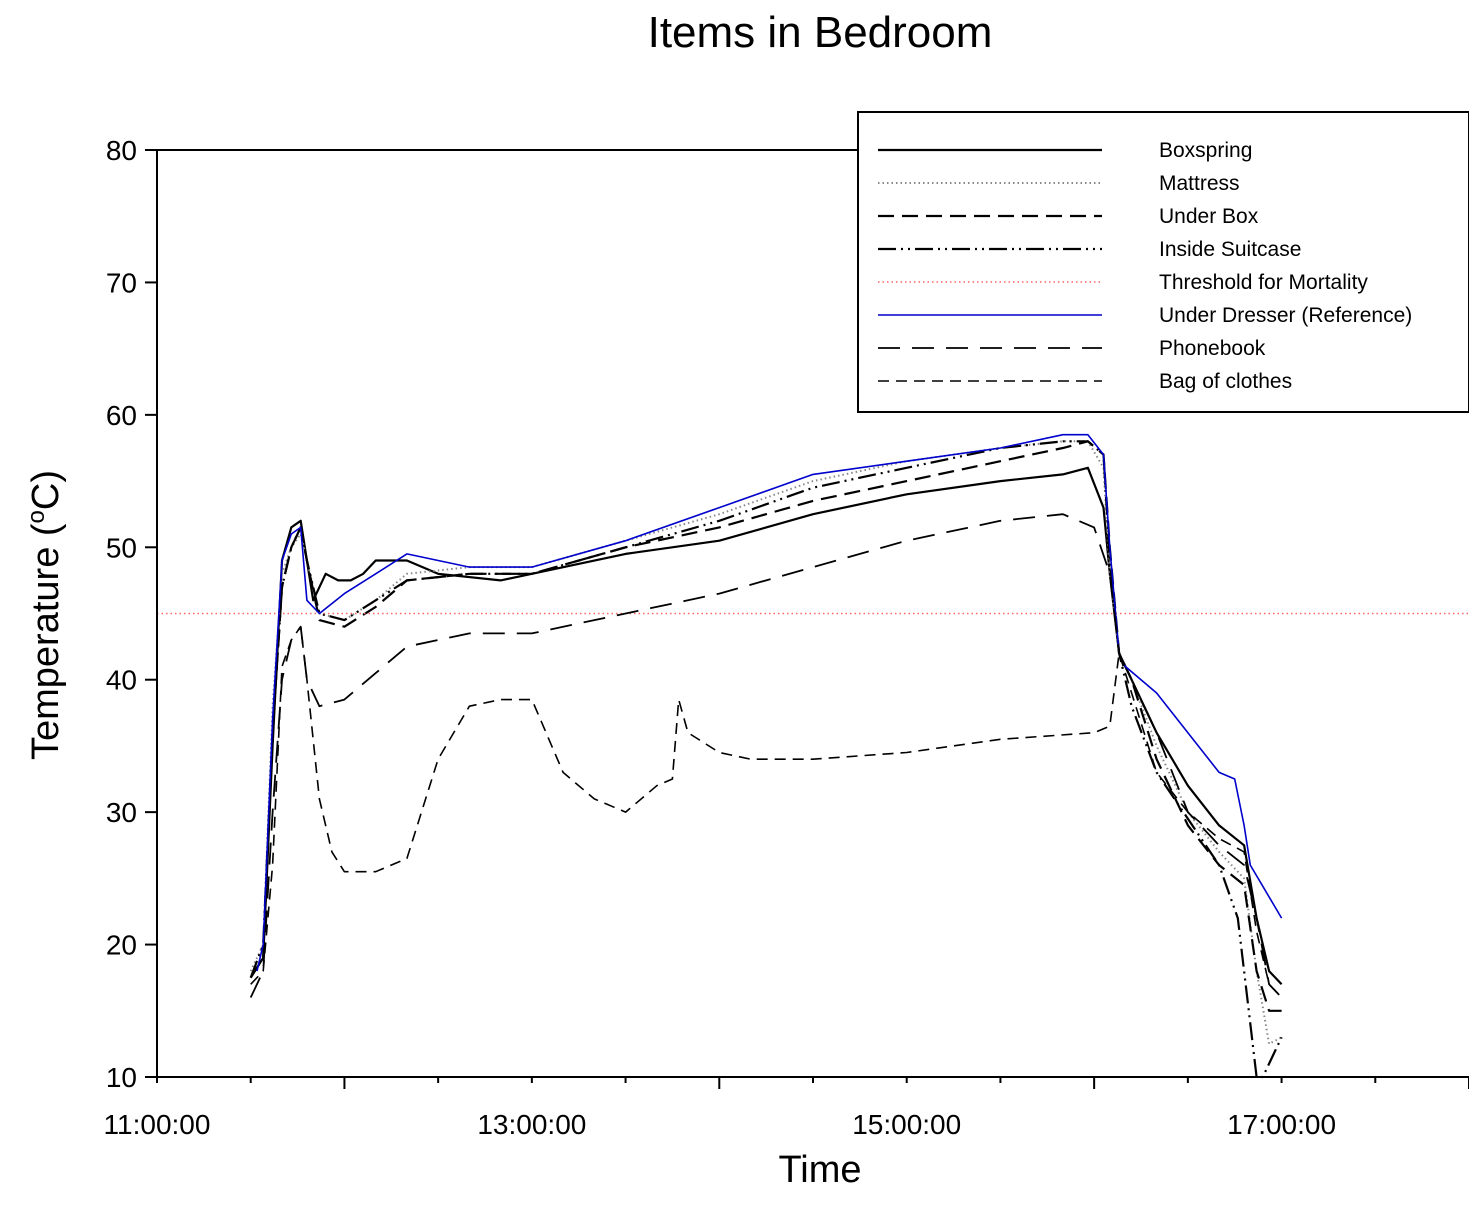 The image size is (1469, 1219). What do you see at coordinates (121, 812) in the screenshot?
I see `y-tick-label: 30` at bounding box center [121, 812].